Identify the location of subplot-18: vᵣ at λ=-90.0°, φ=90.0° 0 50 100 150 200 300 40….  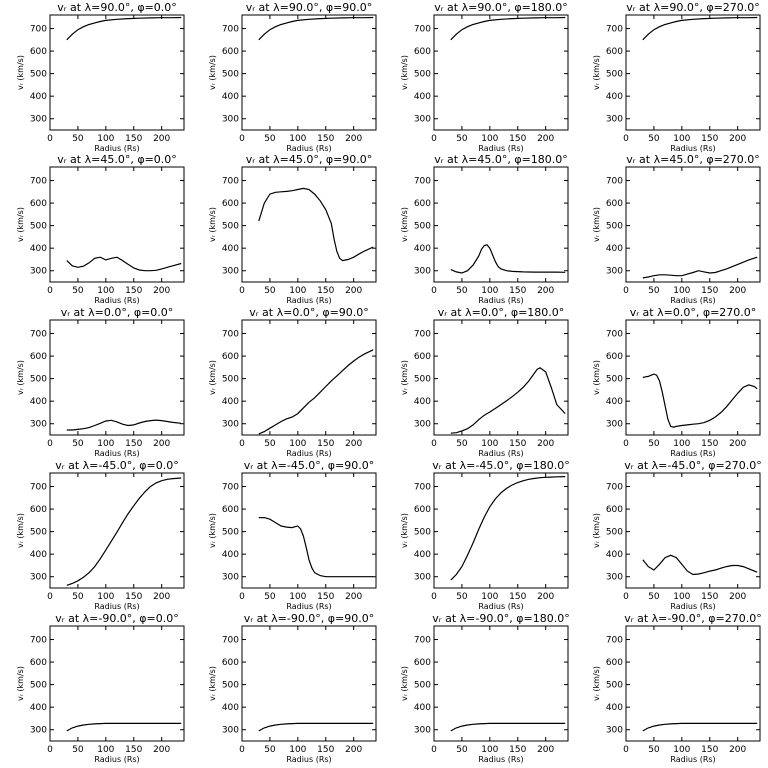
(292, 688).